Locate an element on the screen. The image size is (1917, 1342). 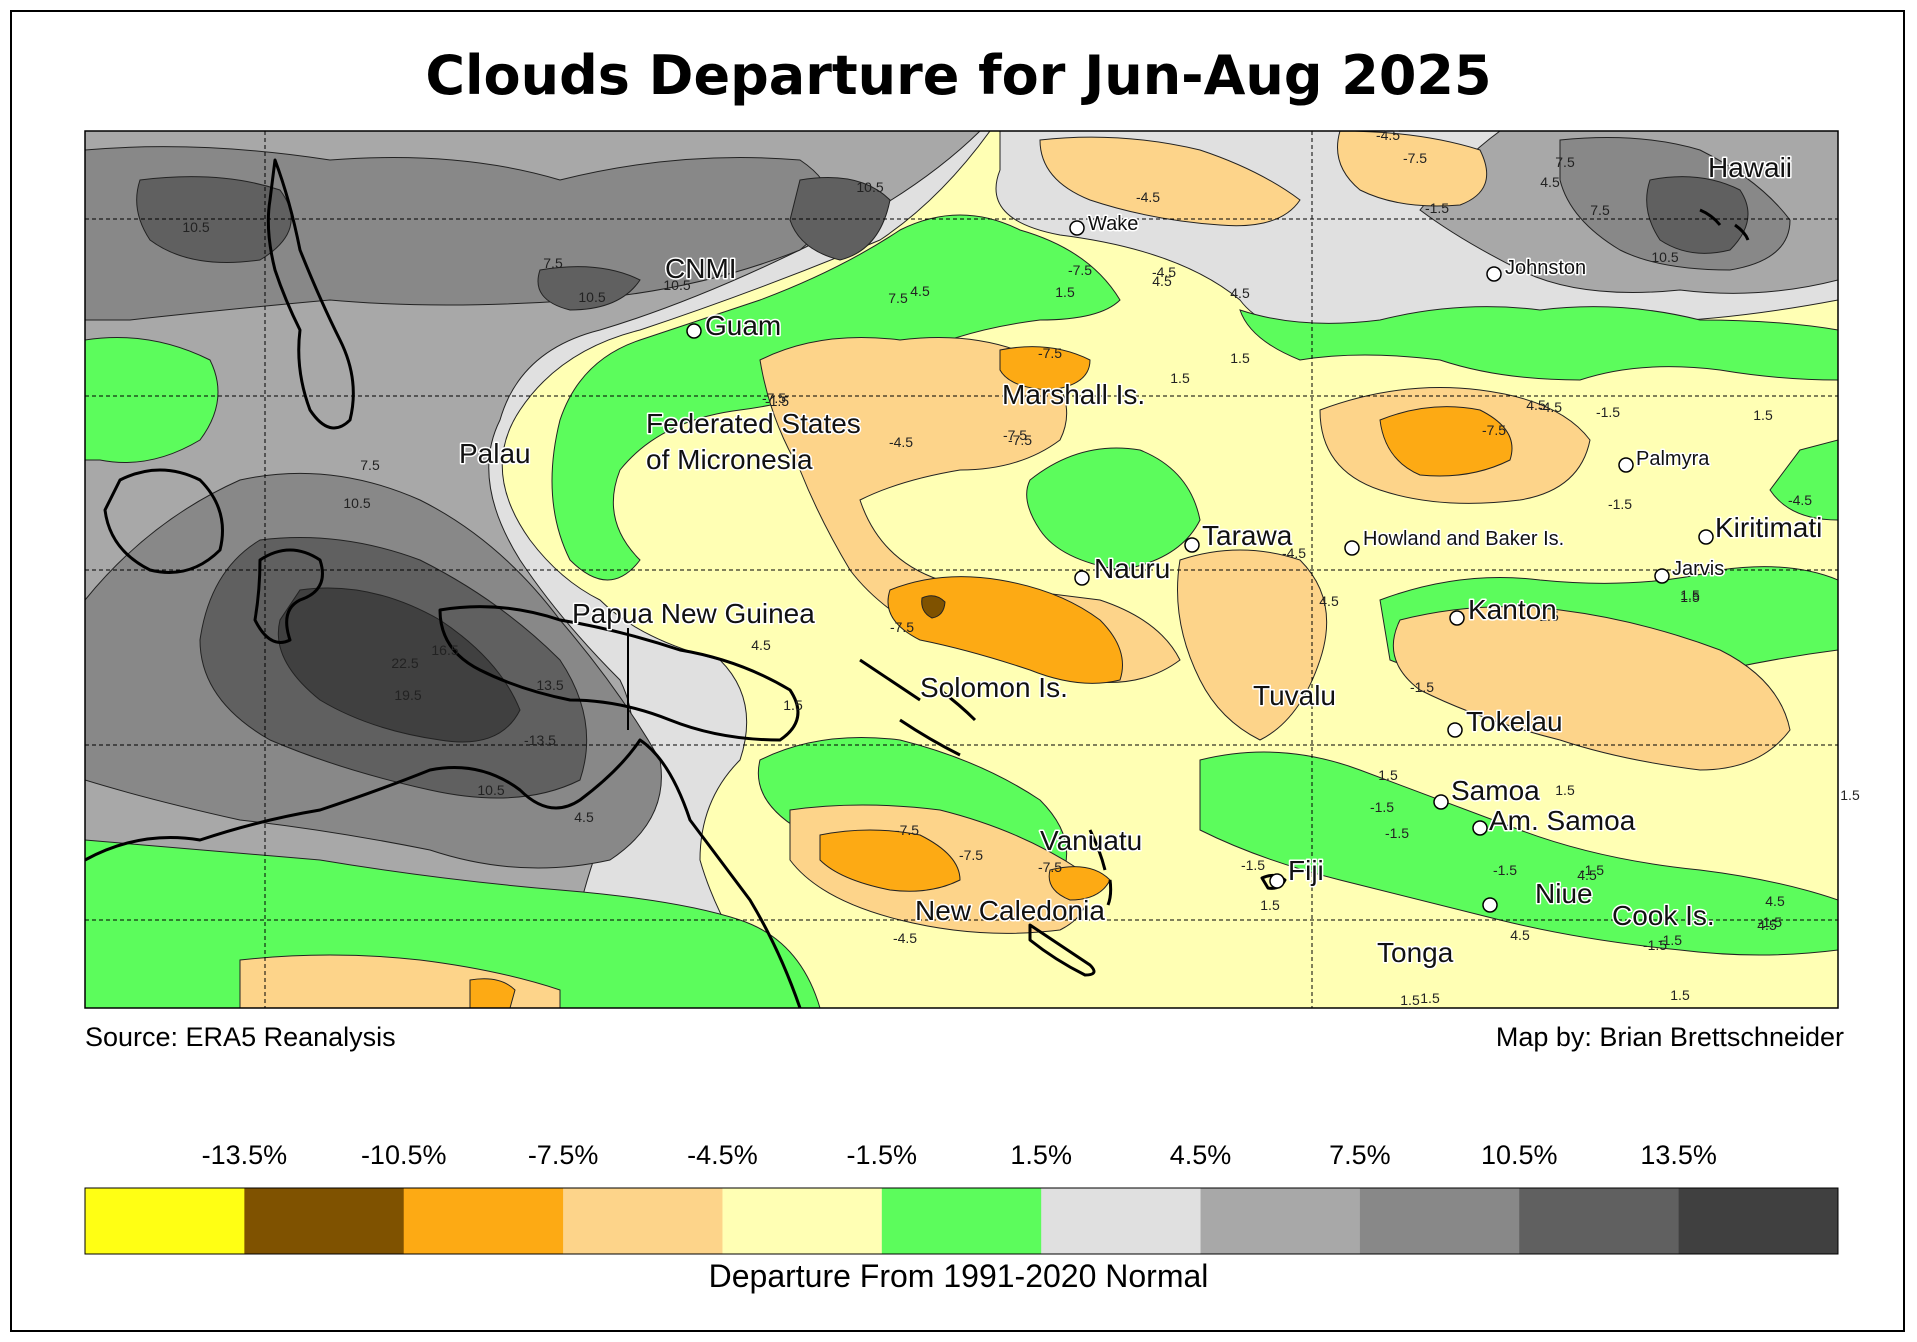
map-title: Clouds Departure for Jun-Aug 2025 is located at coordinates (958, 75).